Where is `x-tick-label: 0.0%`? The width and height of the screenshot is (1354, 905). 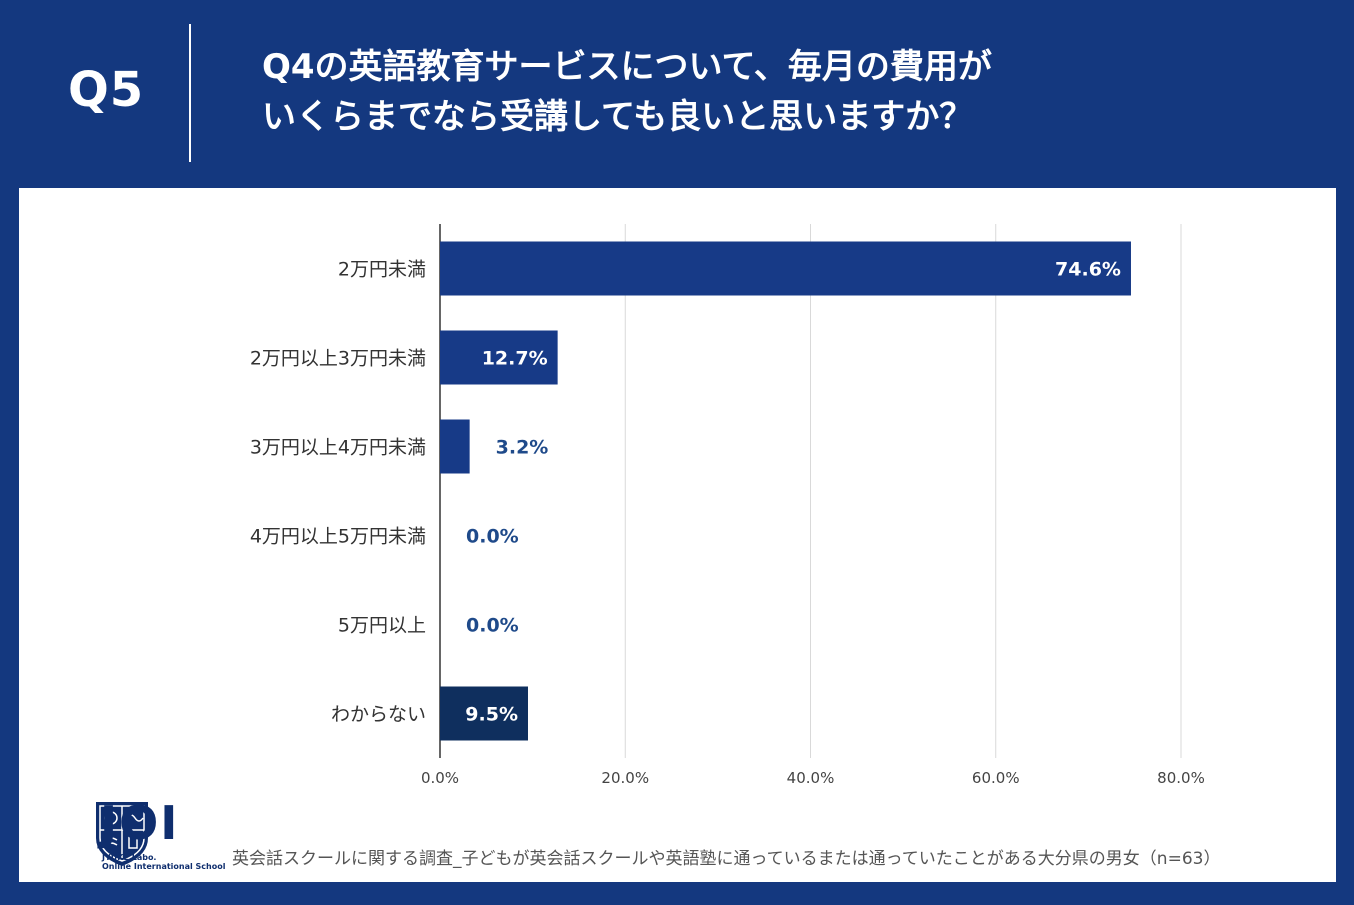 x-tick-label: 0.0% is located at coordinates (440, 778).